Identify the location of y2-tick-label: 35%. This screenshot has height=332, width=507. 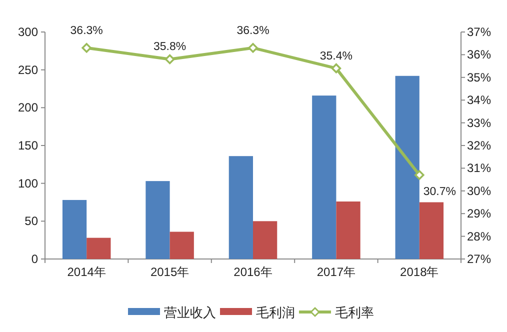
(479, 77).